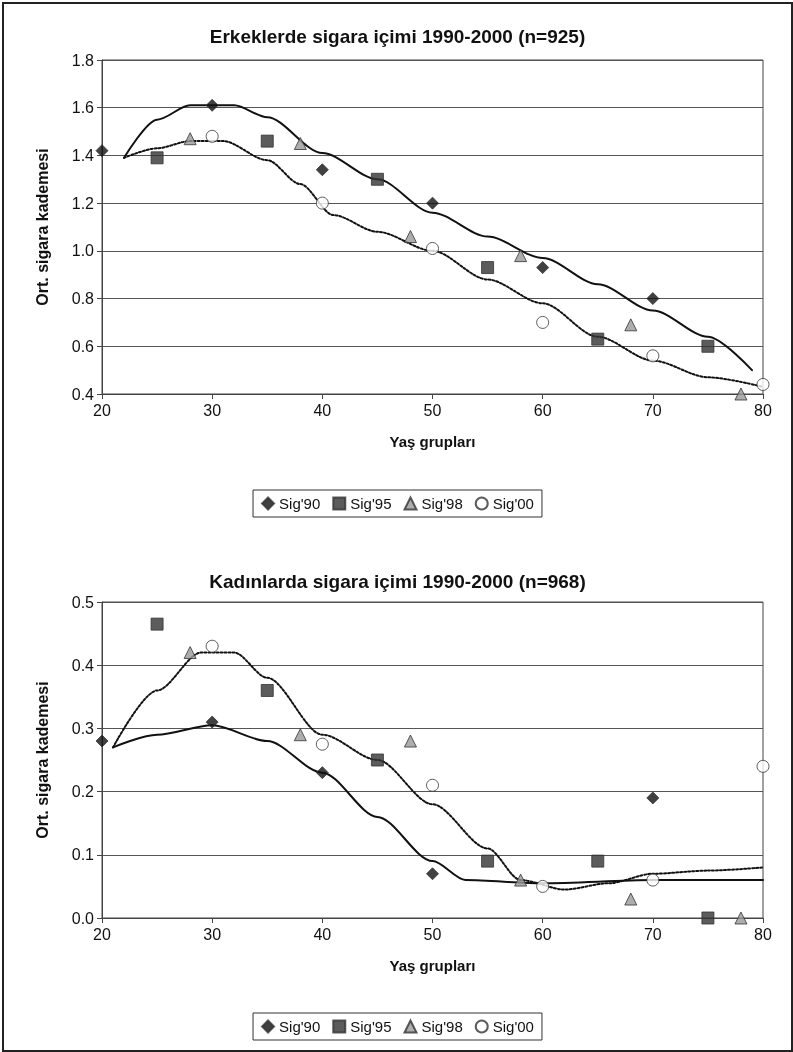 This screenshot has height=1052, width=793. Describe the element at coordinates (397, 36) in the screenshot. I see `chart-title: Erkeklerde sigara içimi 1990-2000 (n=925)` at that location.